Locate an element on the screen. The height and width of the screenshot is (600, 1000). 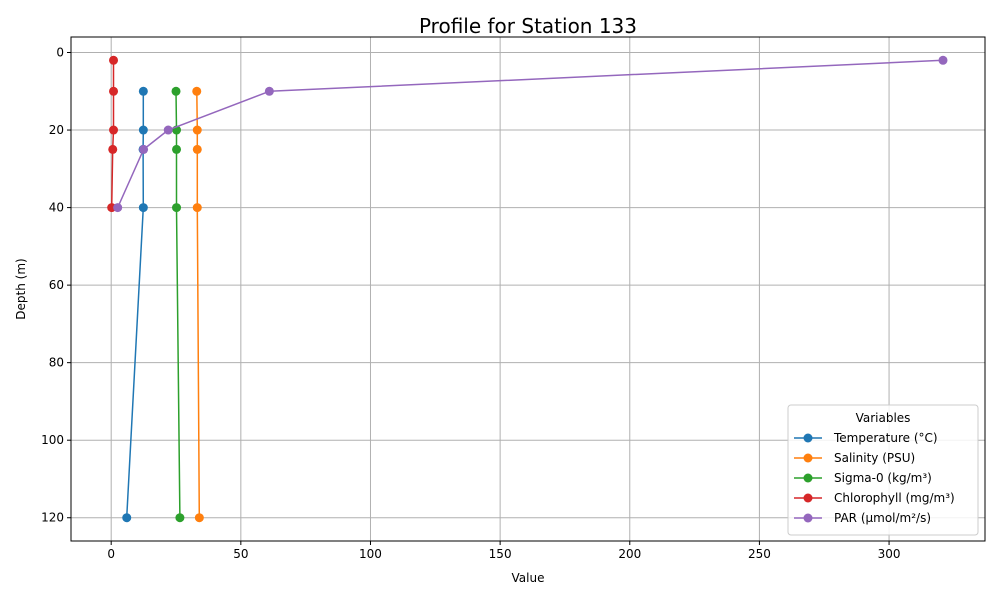
legend-entry: Salinity (PSU) is located at coordinates (854, 458).